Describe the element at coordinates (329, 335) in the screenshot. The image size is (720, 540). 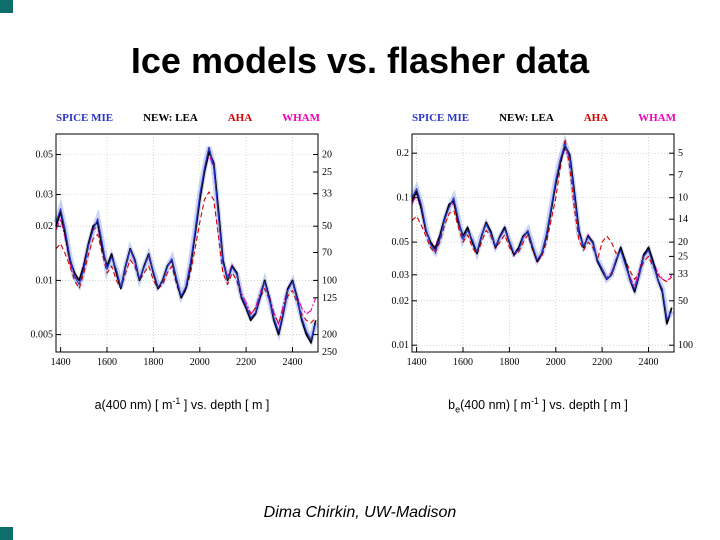
I see `tick-label: 200` at that location.